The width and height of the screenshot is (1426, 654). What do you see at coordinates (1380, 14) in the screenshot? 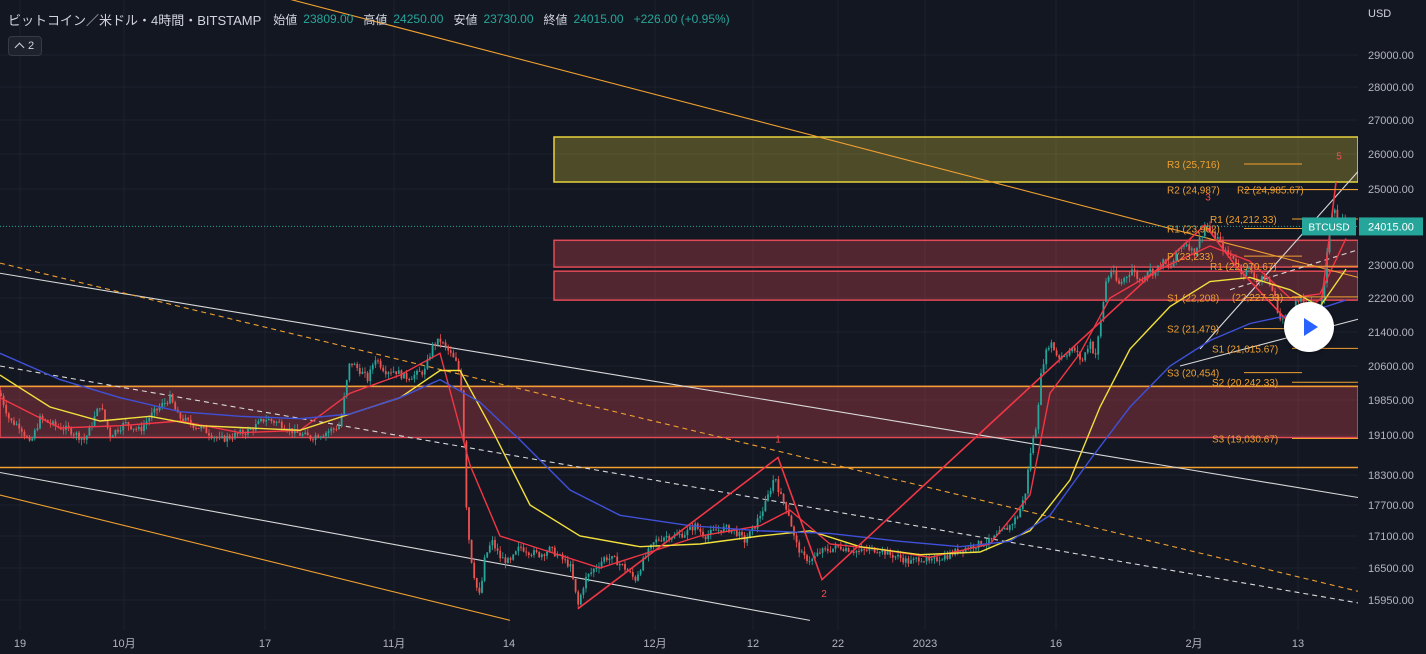
I see `currency-label: USD` at bounding box center [1380, 14].